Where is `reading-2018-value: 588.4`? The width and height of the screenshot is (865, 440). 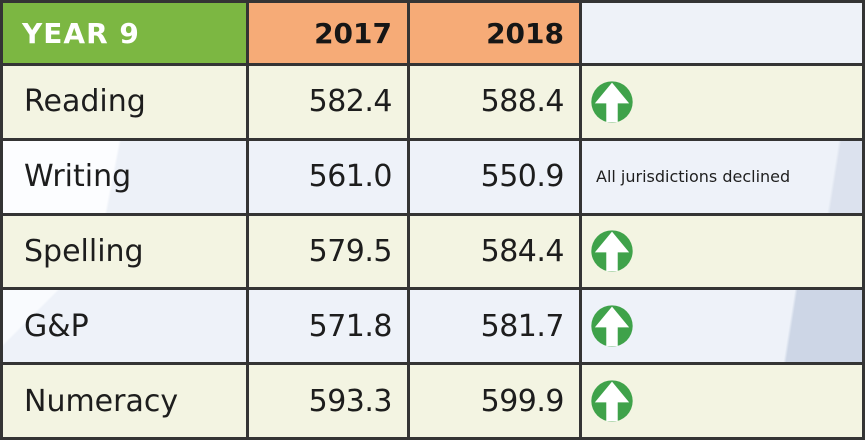 reading-2018-value: 588.4 is located at coordinates (494, 102).